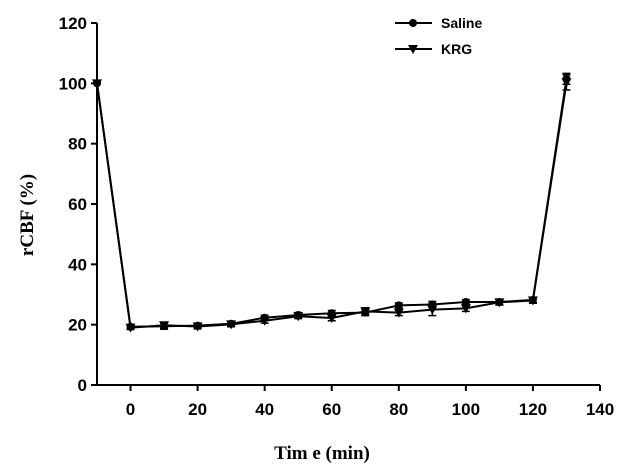 The height and width of the screenshot is (464, 618). What do you see at coordinates (264, 409) in the screenshot?
I see `x-tick-label: 40` at bounding box center [264, 409].